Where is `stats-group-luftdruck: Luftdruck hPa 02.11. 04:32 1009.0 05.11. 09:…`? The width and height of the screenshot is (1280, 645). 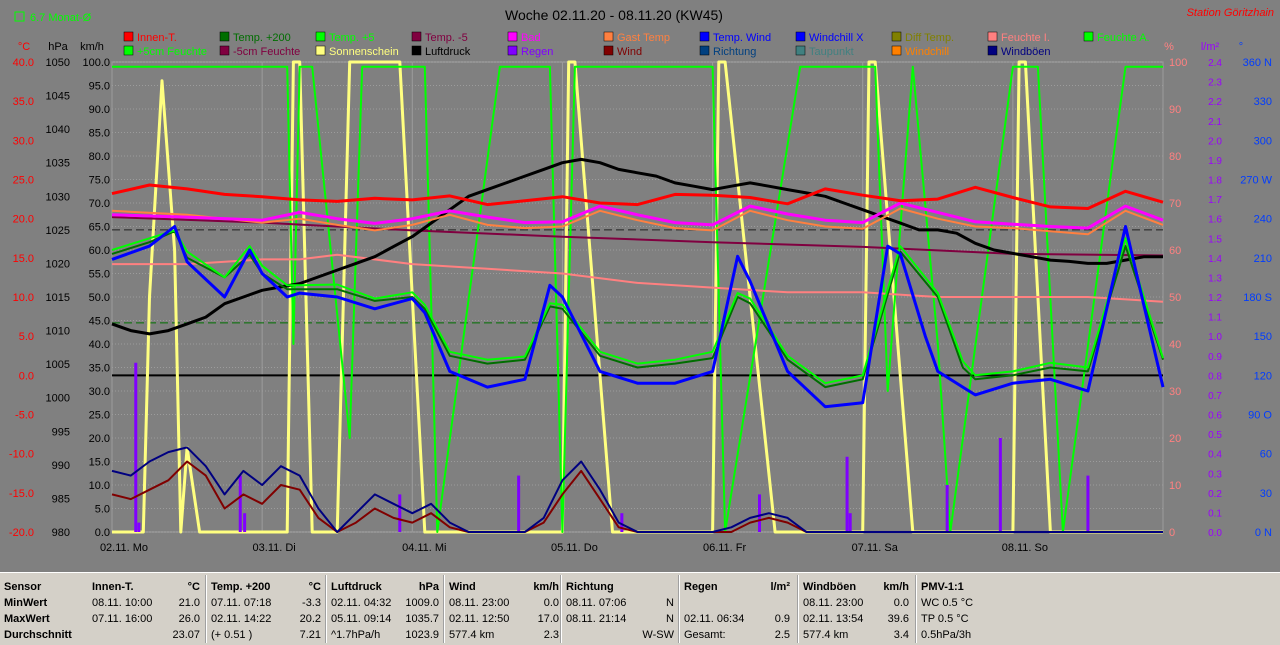
stats-group-luftdruck: Luftdruck hPa 02.11. 04:32 1009.0 05.11. 09:… is located at coordinates (385, 611).